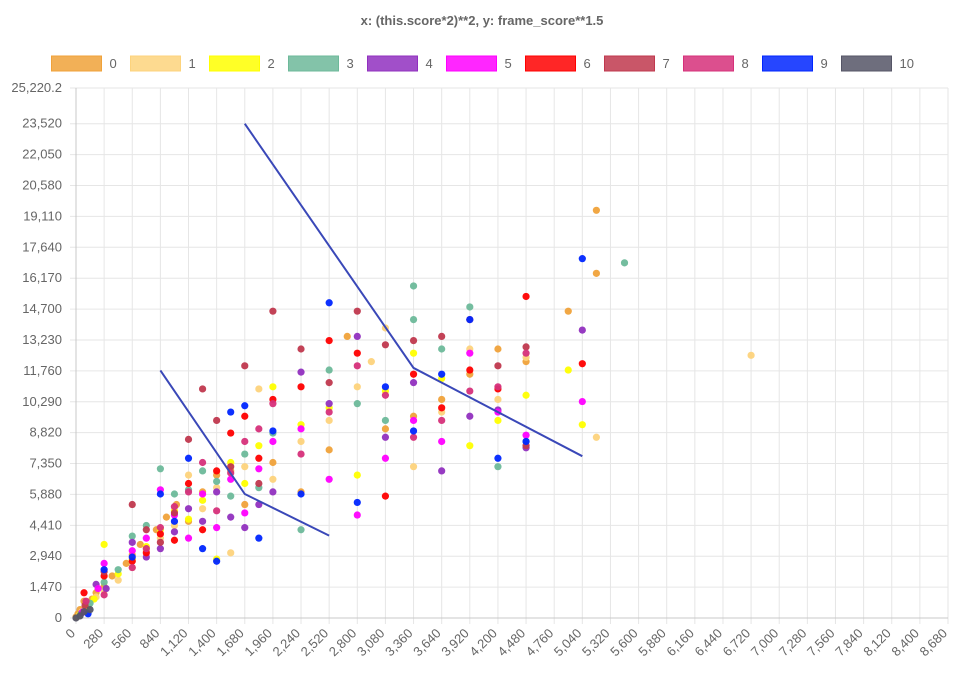 The height and width of the screenshot is (680, 964). What do you see at coordinates (558, 63) in the screenshot?
I see `legend-item-6: 6` at bounding box center [558, 63].